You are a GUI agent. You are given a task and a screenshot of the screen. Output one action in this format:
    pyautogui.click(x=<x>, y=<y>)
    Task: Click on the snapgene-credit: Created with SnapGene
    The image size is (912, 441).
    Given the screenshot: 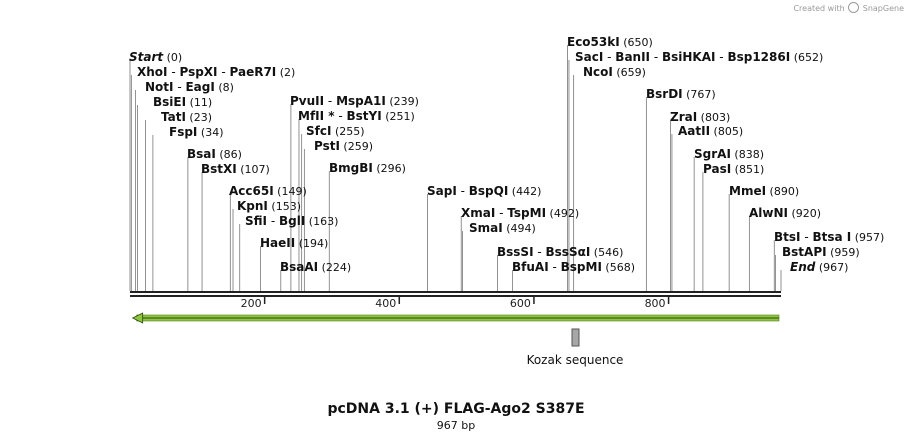 What is the action you would take?
    pyautogui.click(x=848, y=7)
    